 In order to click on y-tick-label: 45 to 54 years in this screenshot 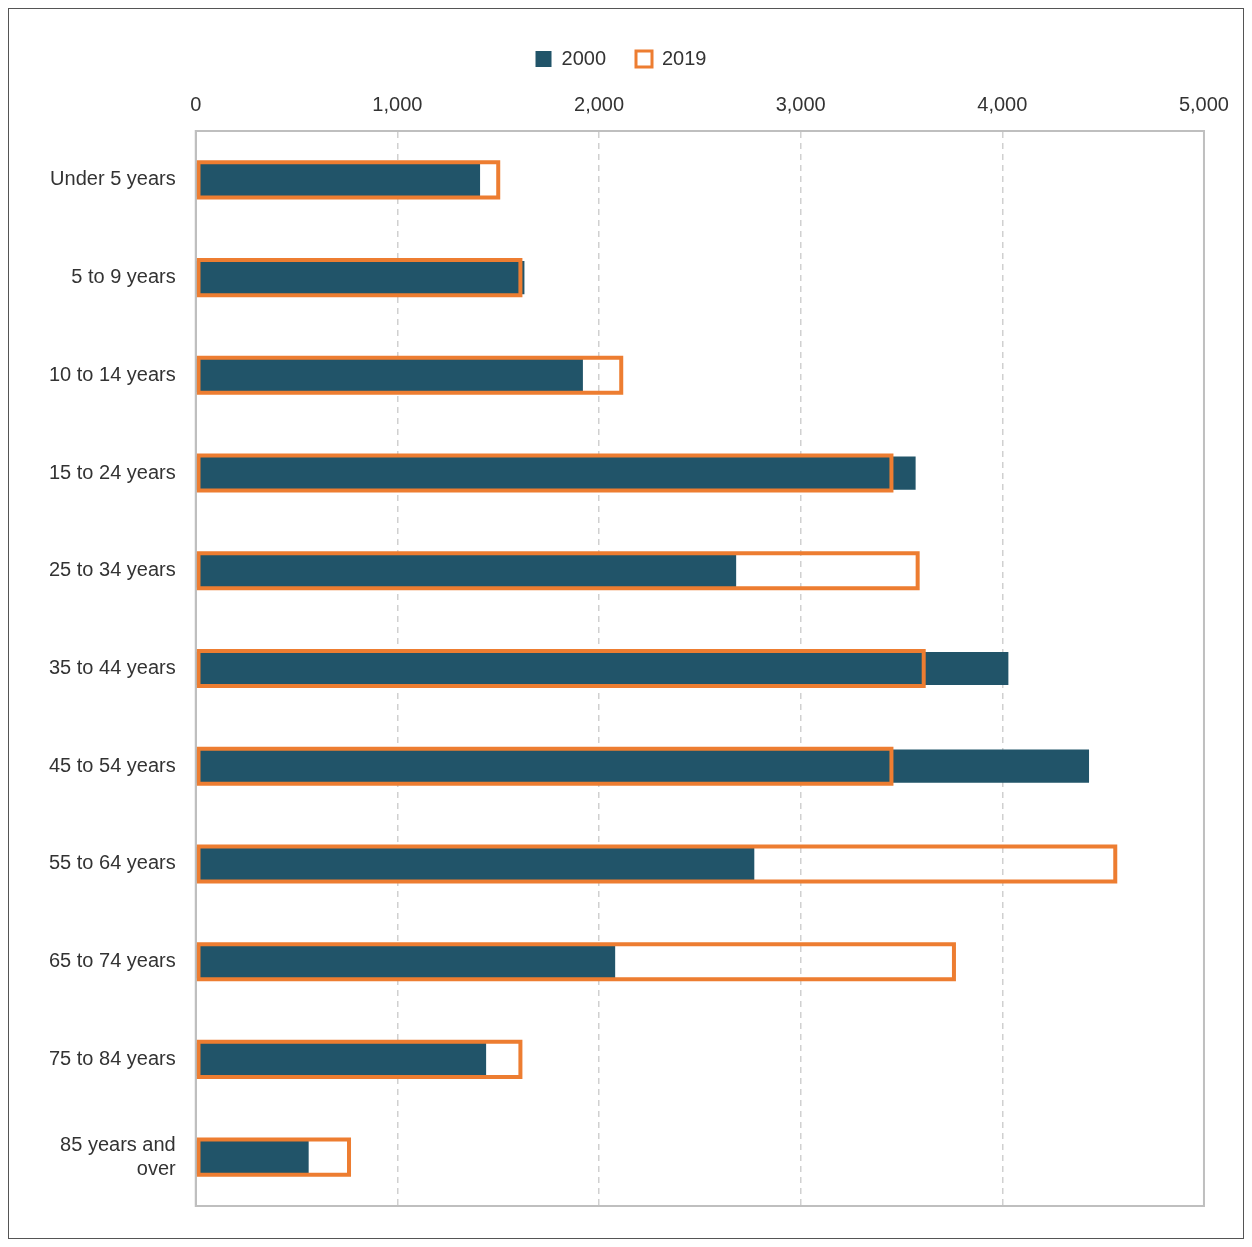, I will do `click(112, 764)`.